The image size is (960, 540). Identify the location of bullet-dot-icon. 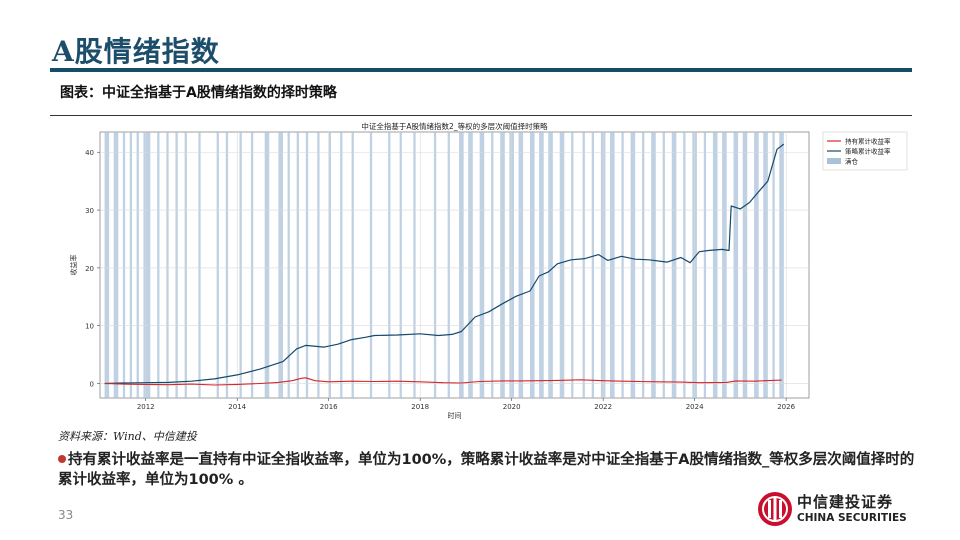
(62, 459).